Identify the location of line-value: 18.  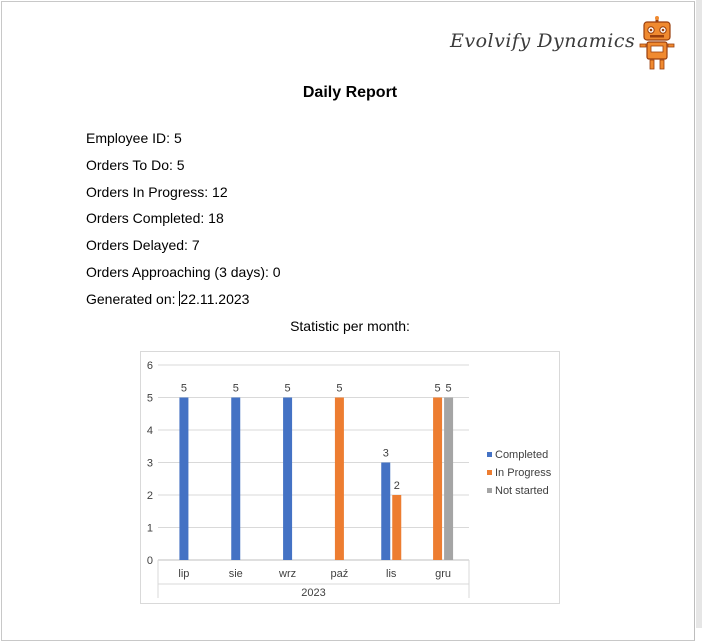
(216, 218).